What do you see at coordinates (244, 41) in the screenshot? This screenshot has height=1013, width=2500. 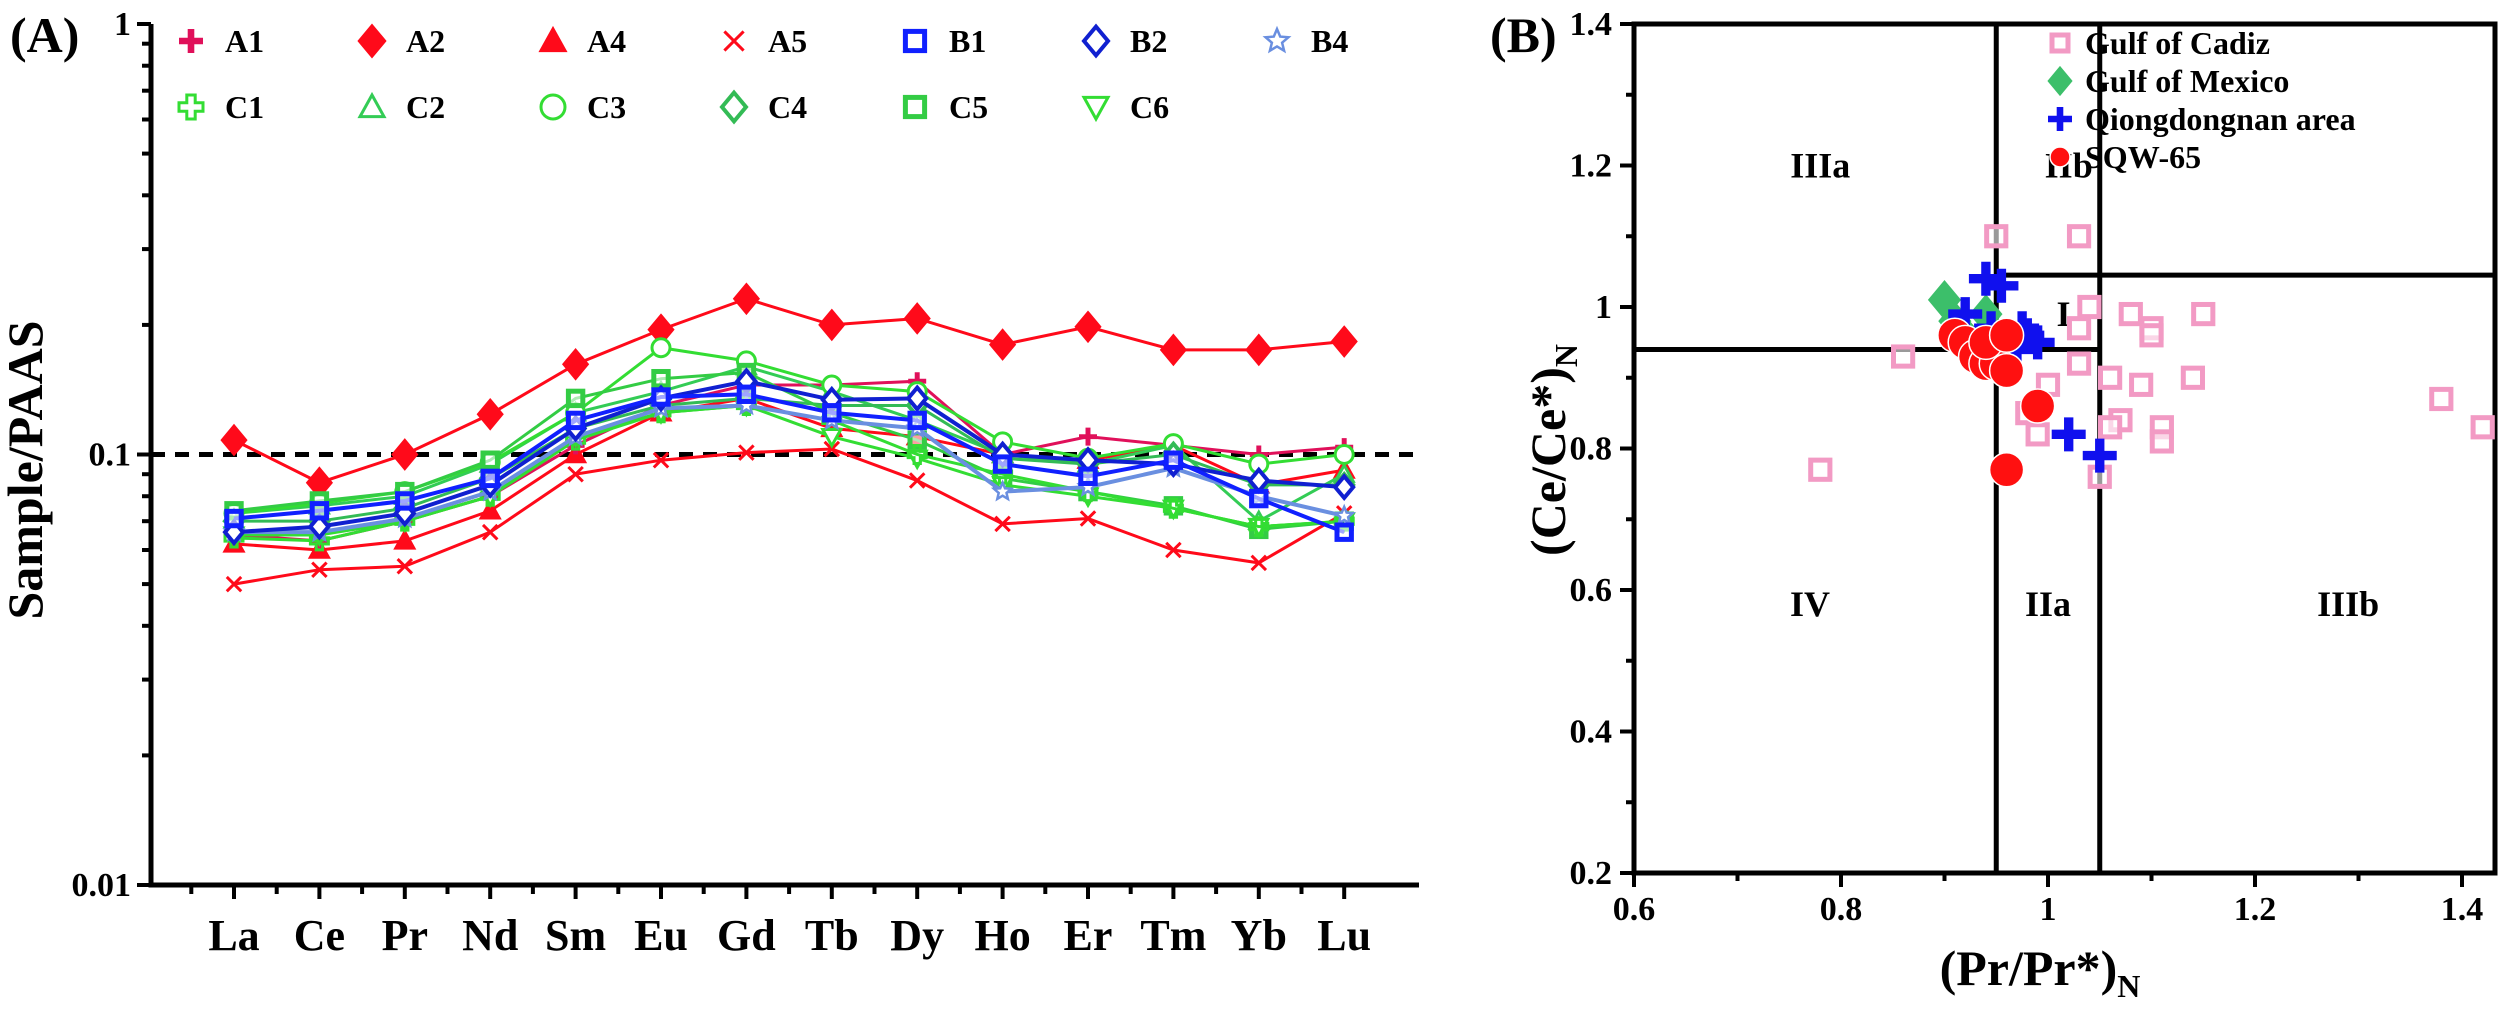 I see `legend-label-A1: A1` at bounding box center [244, 41].